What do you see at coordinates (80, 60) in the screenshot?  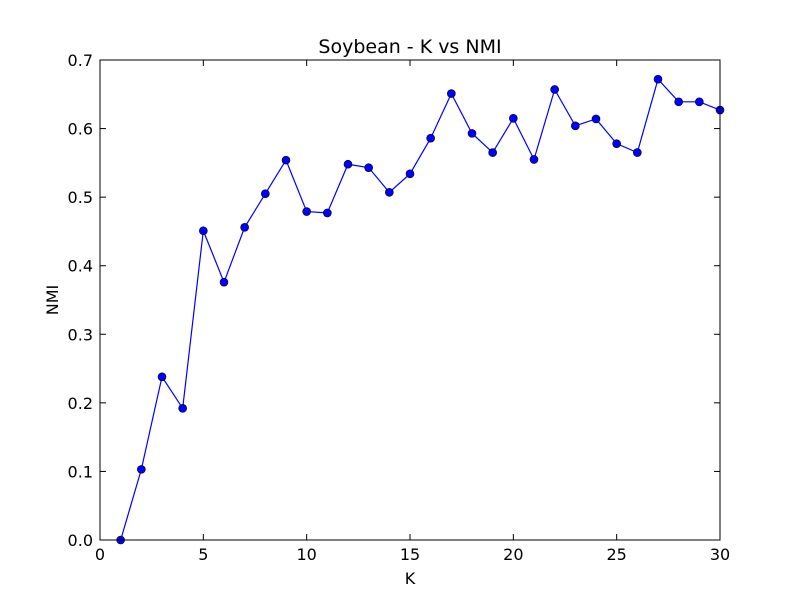 I see `y-tick-label: 0.7` at bounding box center [80, 60].